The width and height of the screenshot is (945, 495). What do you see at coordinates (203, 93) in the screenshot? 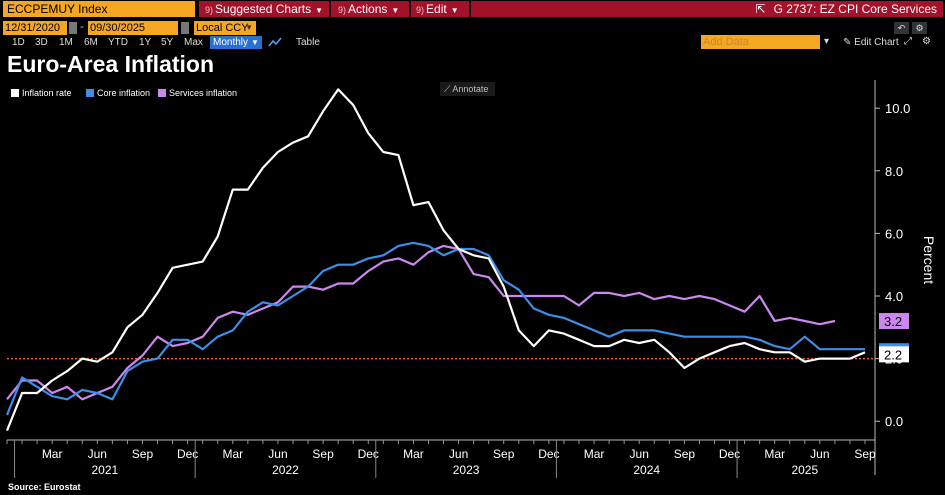
I see `legend-label: Services inflation` at bounding box center [203, 93].